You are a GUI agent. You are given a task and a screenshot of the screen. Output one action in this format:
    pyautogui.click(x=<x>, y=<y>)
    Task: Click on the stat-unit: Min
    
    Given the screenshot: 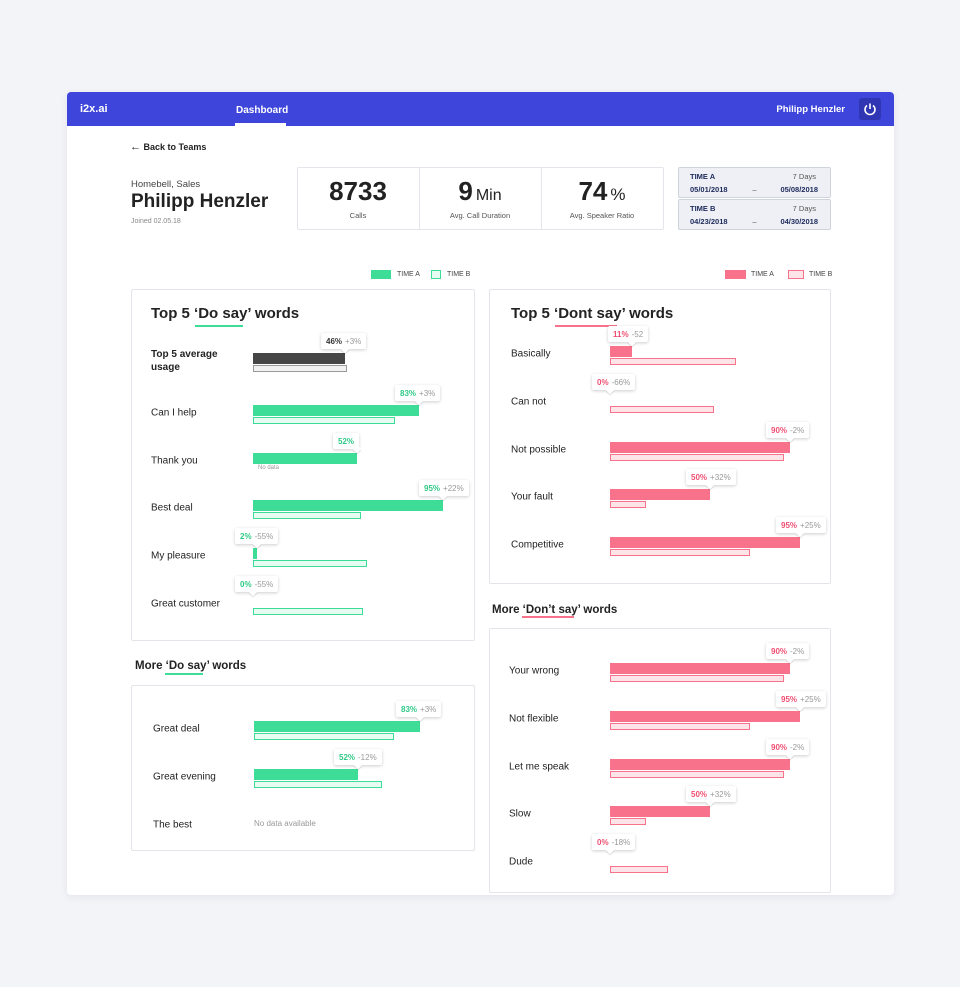 What is the action you would take?
    pyautogui.click(x=488, y=195)
    